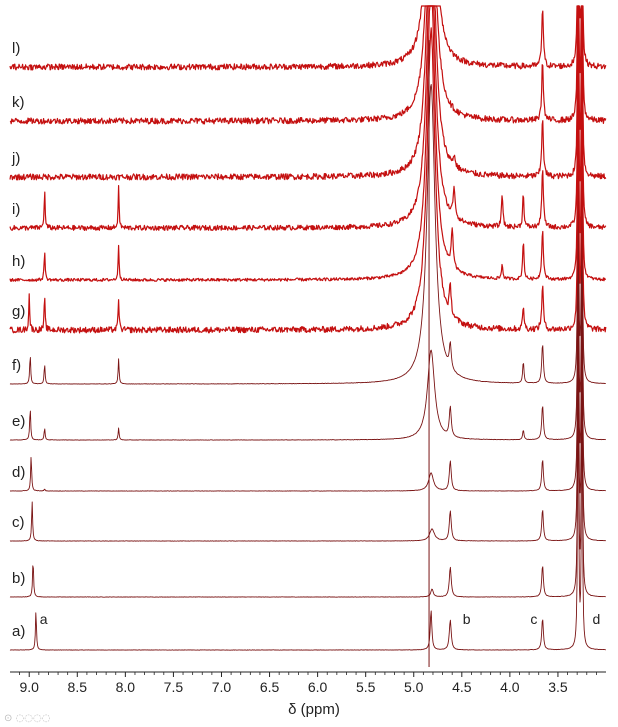 This screenshot has height=727, width=618. I want to click on peak-labels: a b c d, so click(320, 619).